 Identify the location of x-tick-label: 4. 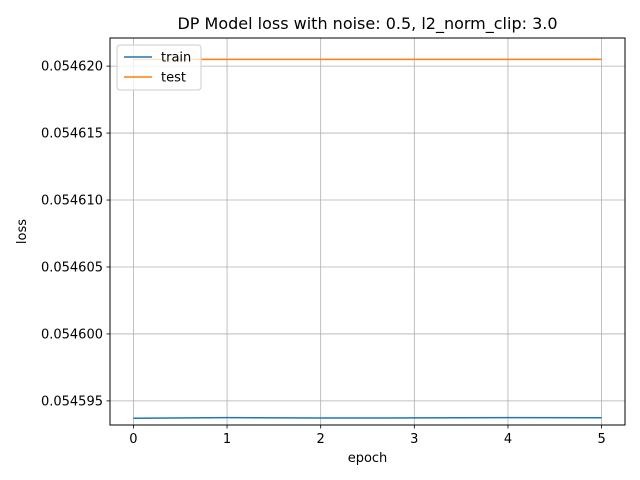
(508, 439).